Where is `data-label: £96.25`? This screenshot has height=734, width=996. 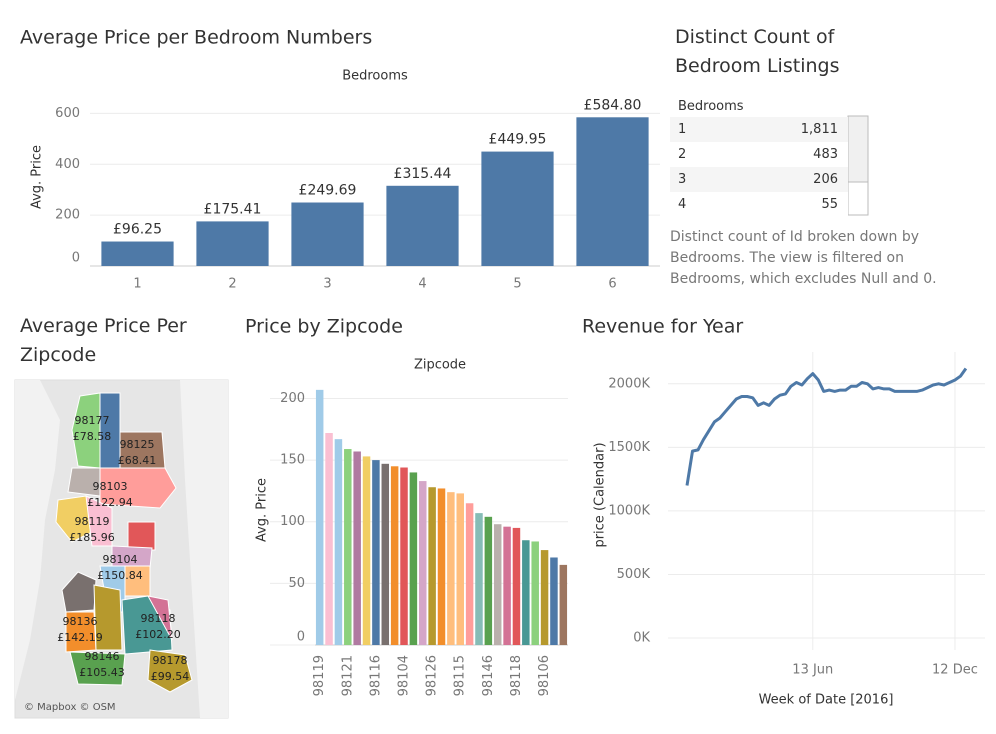
data-label: £96.25 is located at coordinates (137, 230).